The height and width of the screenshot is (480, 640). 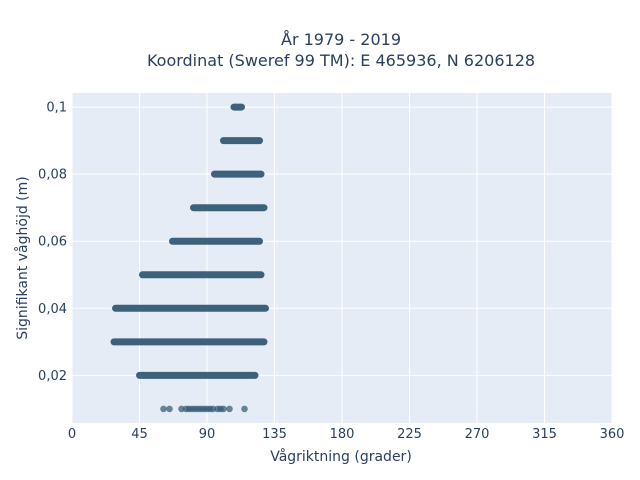 What do you see at coordinates (612, 434) in the screenshot?
I see `x-tick-label-8: 360` at bounding box center [612, 434].